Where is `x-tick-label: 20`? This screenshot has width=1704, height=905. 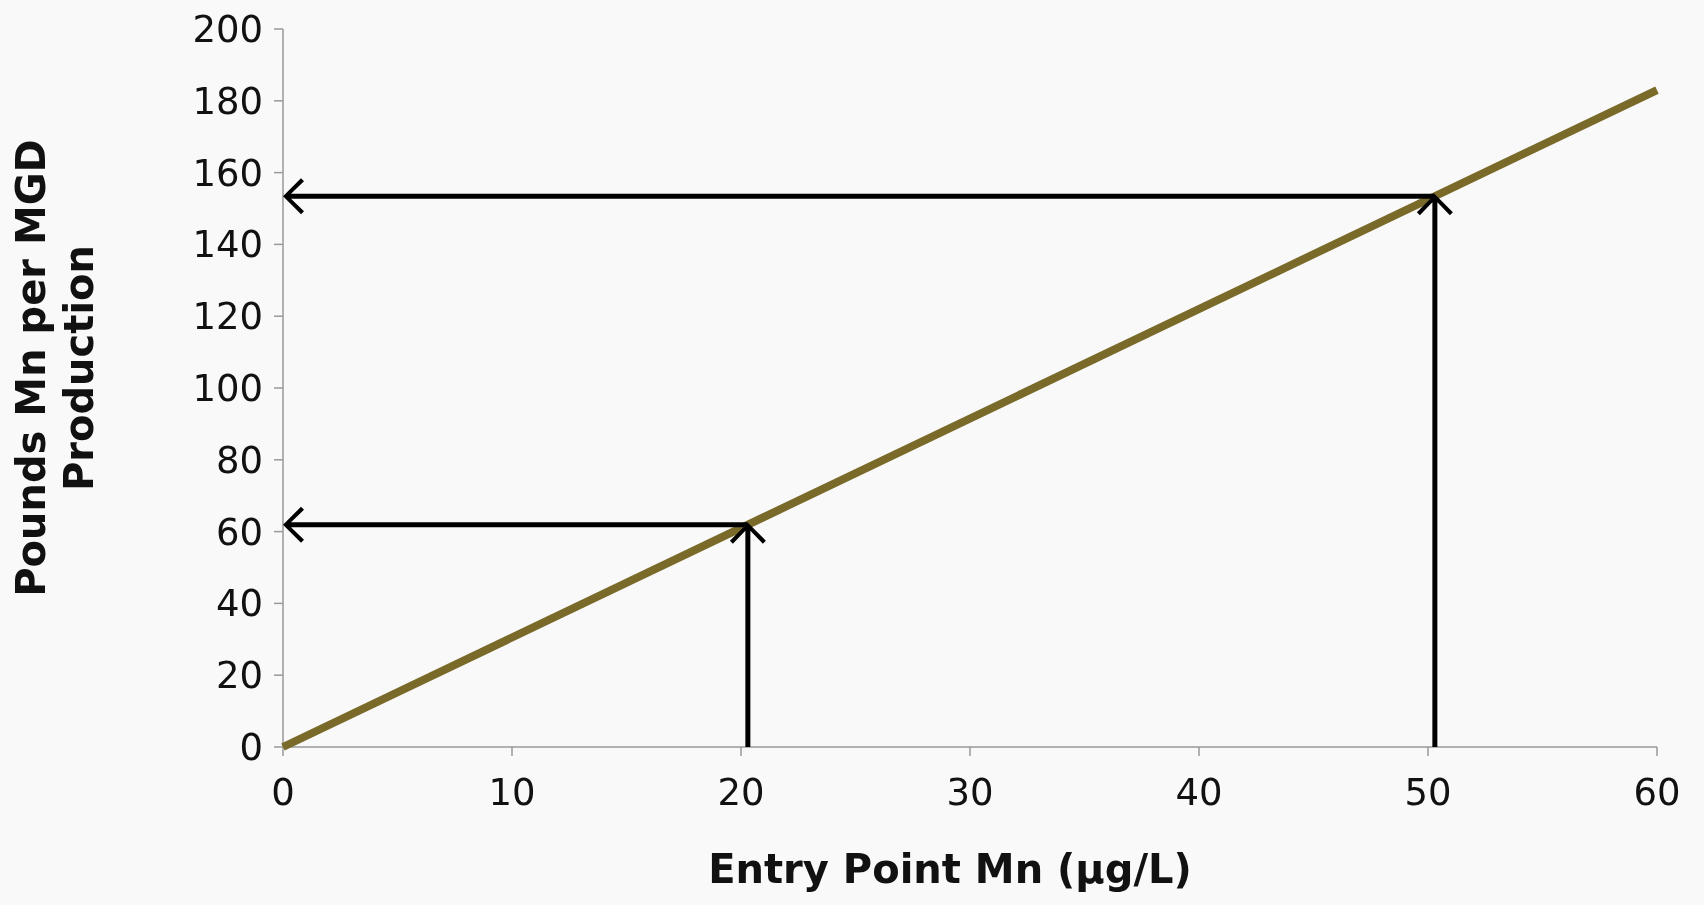 x-tick-label: 20 is located at coordinates (741, 792).